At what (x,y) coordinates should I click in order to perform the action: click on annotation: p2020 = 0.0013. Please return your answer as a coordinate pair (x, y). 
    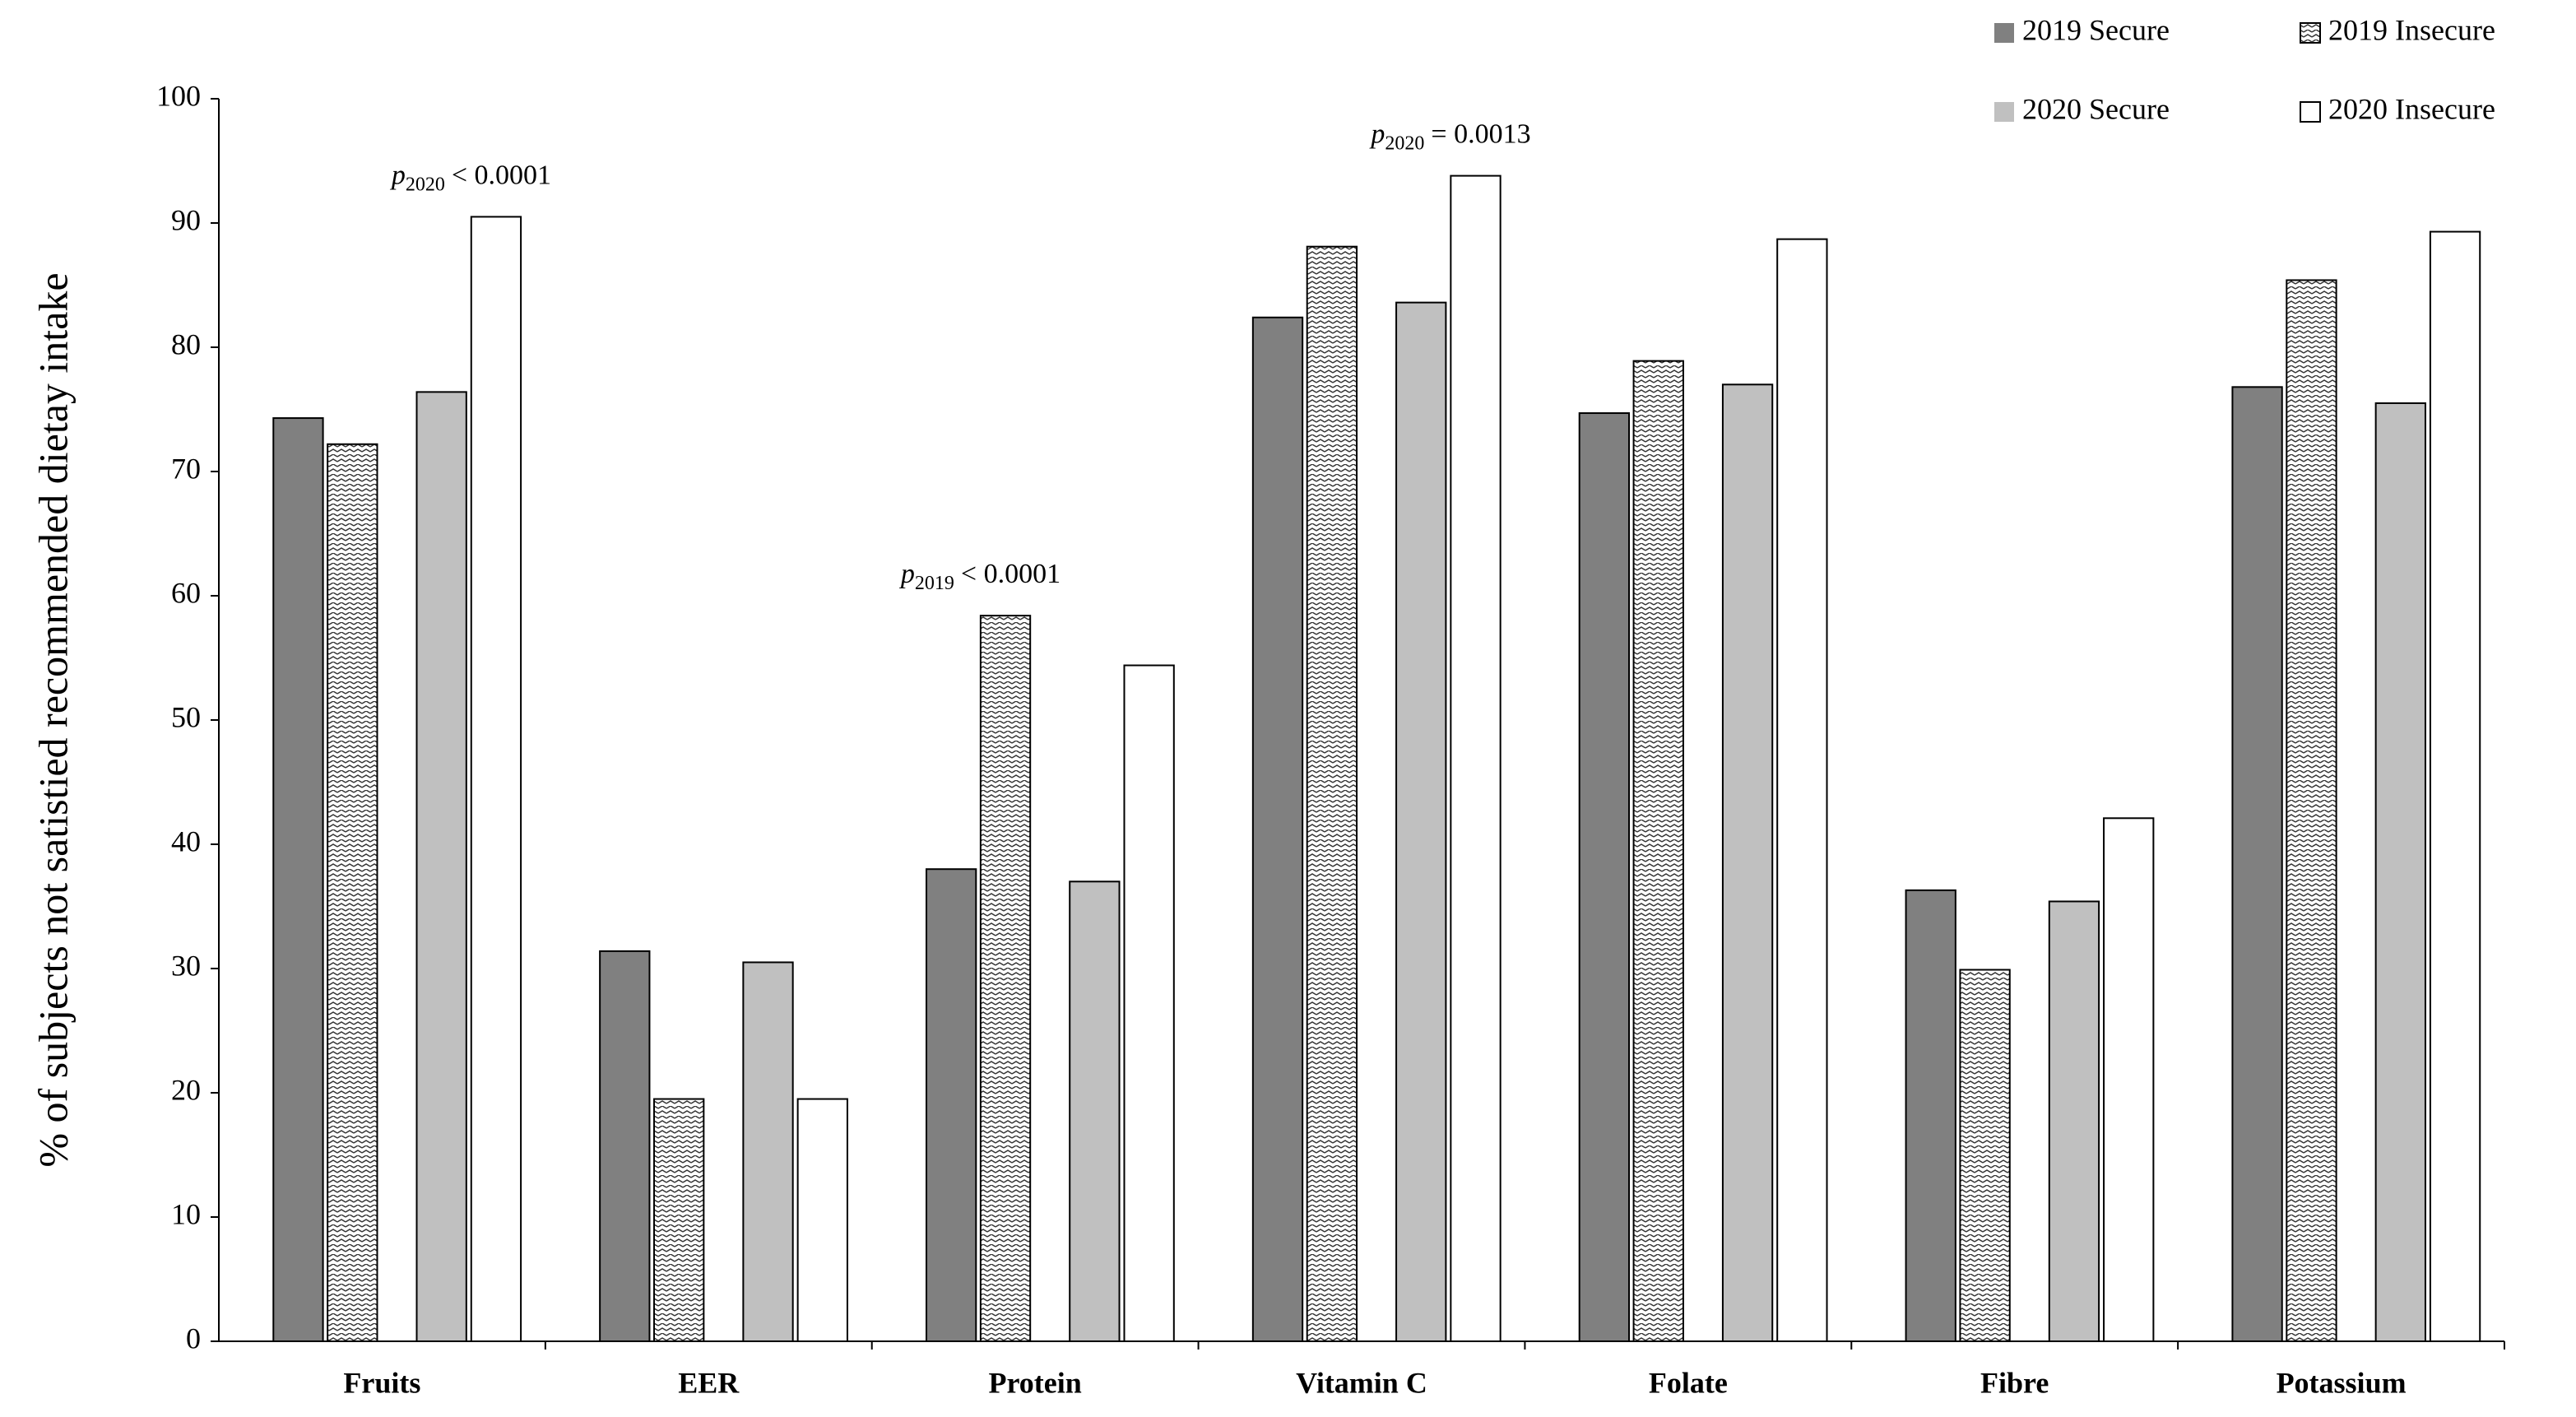
    Looking at the image, I should click on (1449, 137).